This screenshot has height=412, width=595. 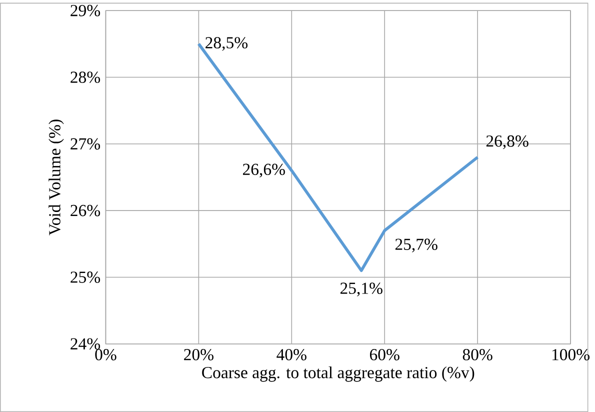 I want to click on x-tick-label: 60%, so click(x=385, y=354).